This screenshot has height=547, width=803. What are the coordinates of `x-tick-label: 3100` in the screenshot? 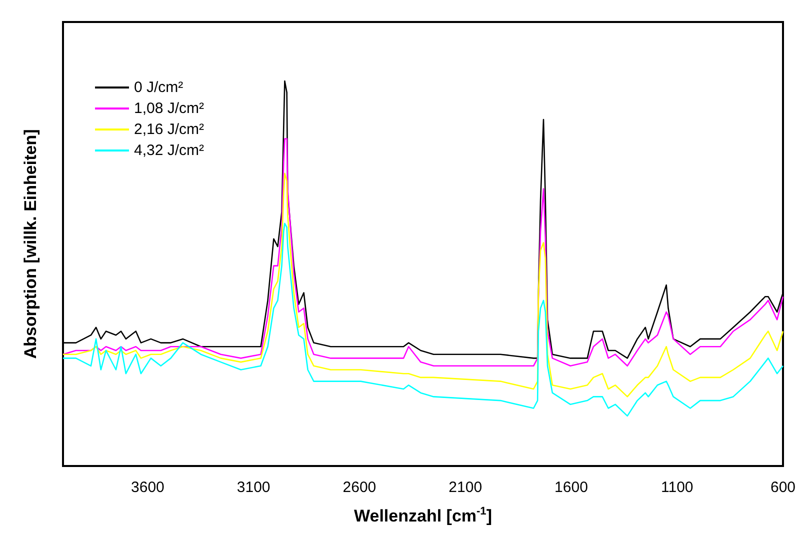 It's located at (253, 487).